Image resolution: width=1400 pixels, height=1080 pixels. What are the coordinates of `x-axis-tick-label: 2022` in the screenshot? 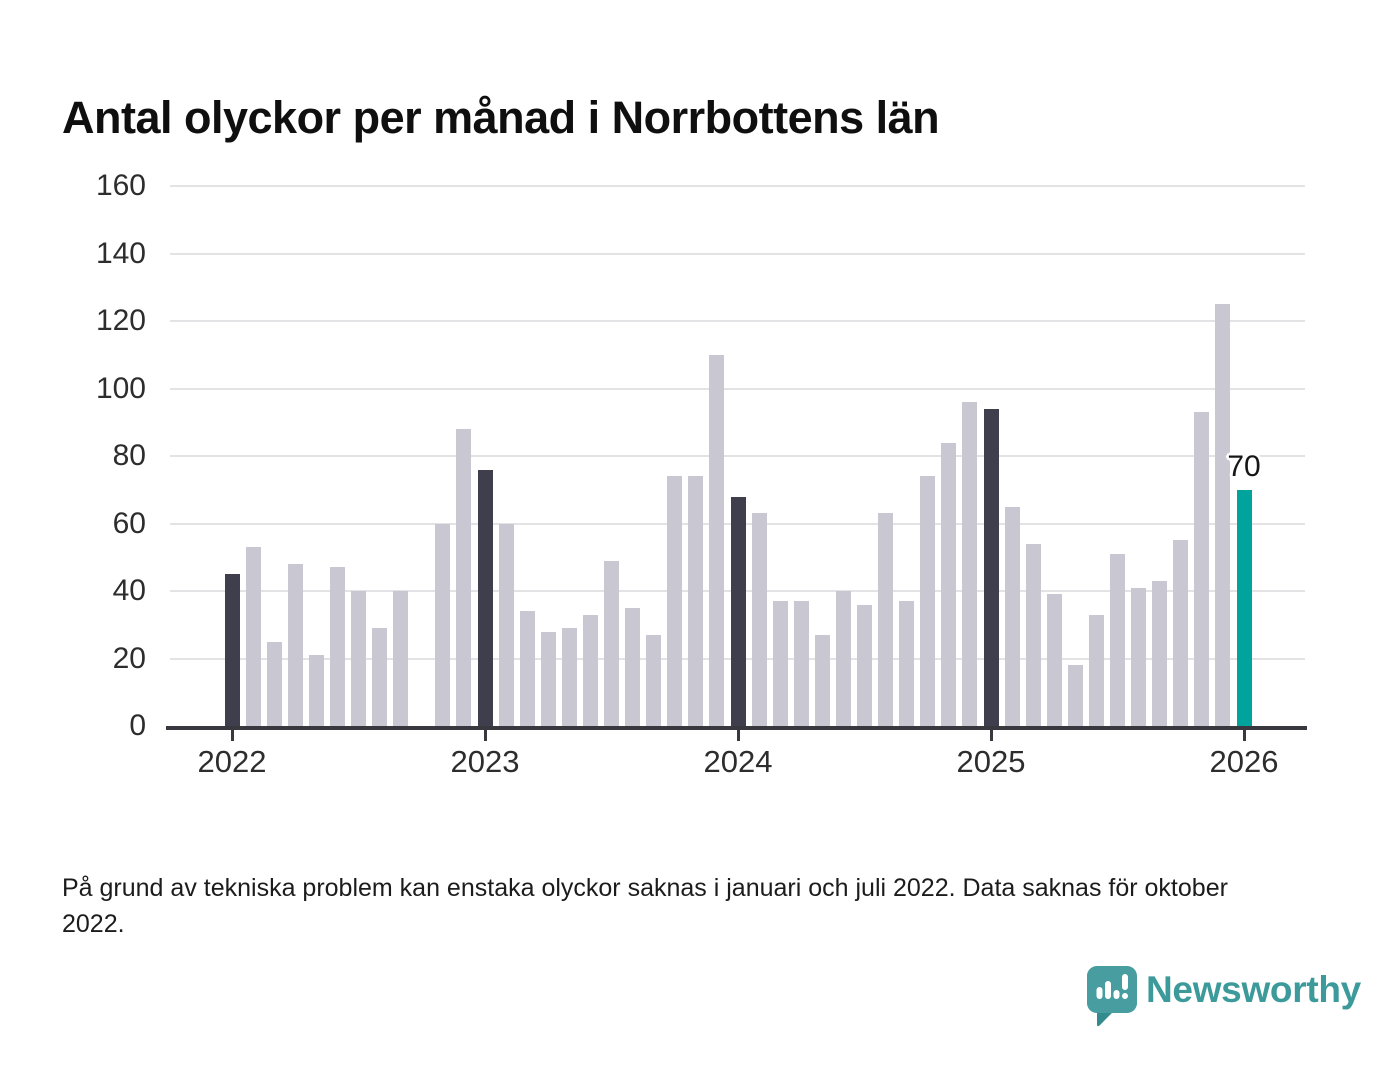 It's located at (232, 761).